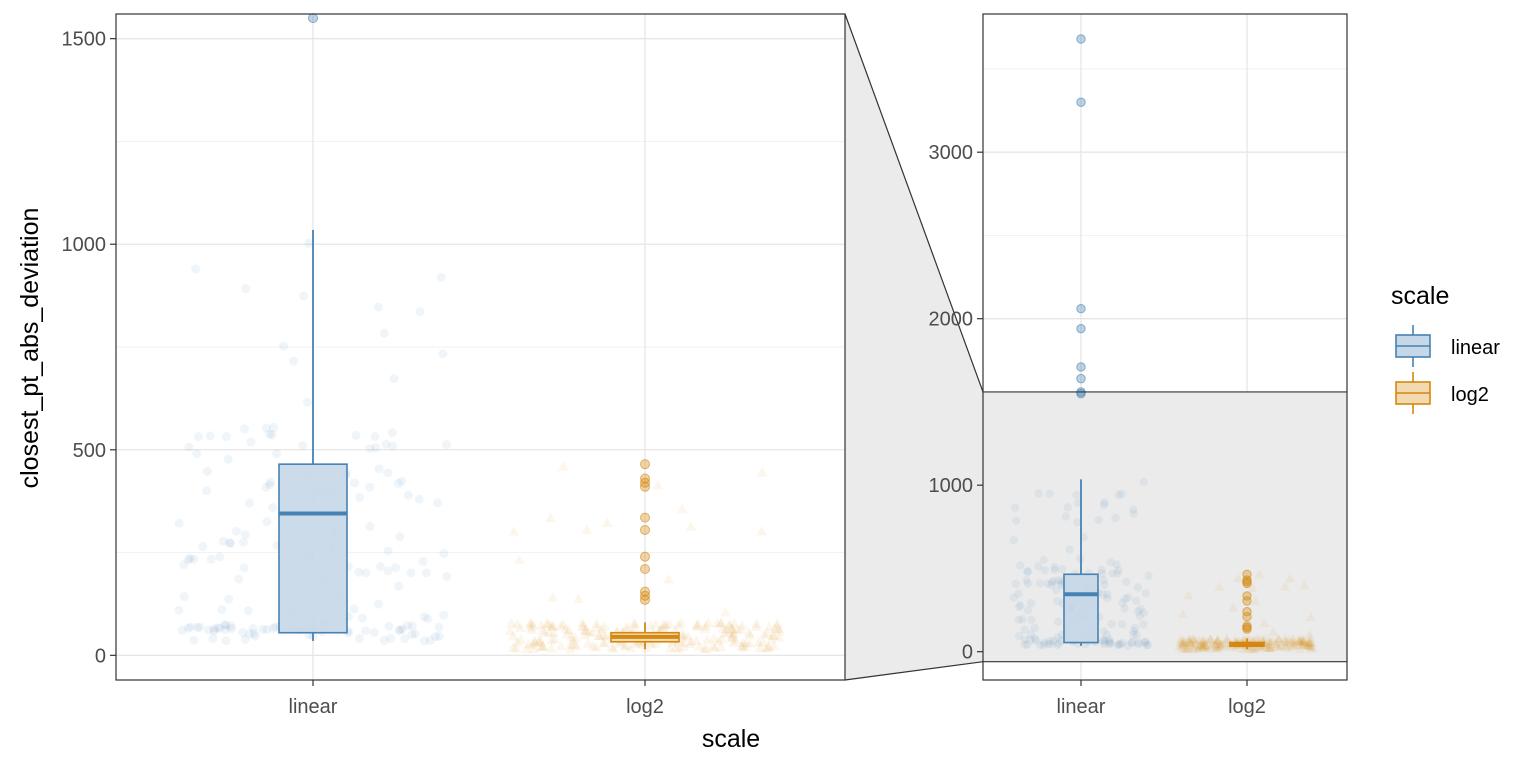  What do you see at coordinates (914, 203) in the screenshot?
I see `zoom-connector-top-line` at bounding box center [914, 203].